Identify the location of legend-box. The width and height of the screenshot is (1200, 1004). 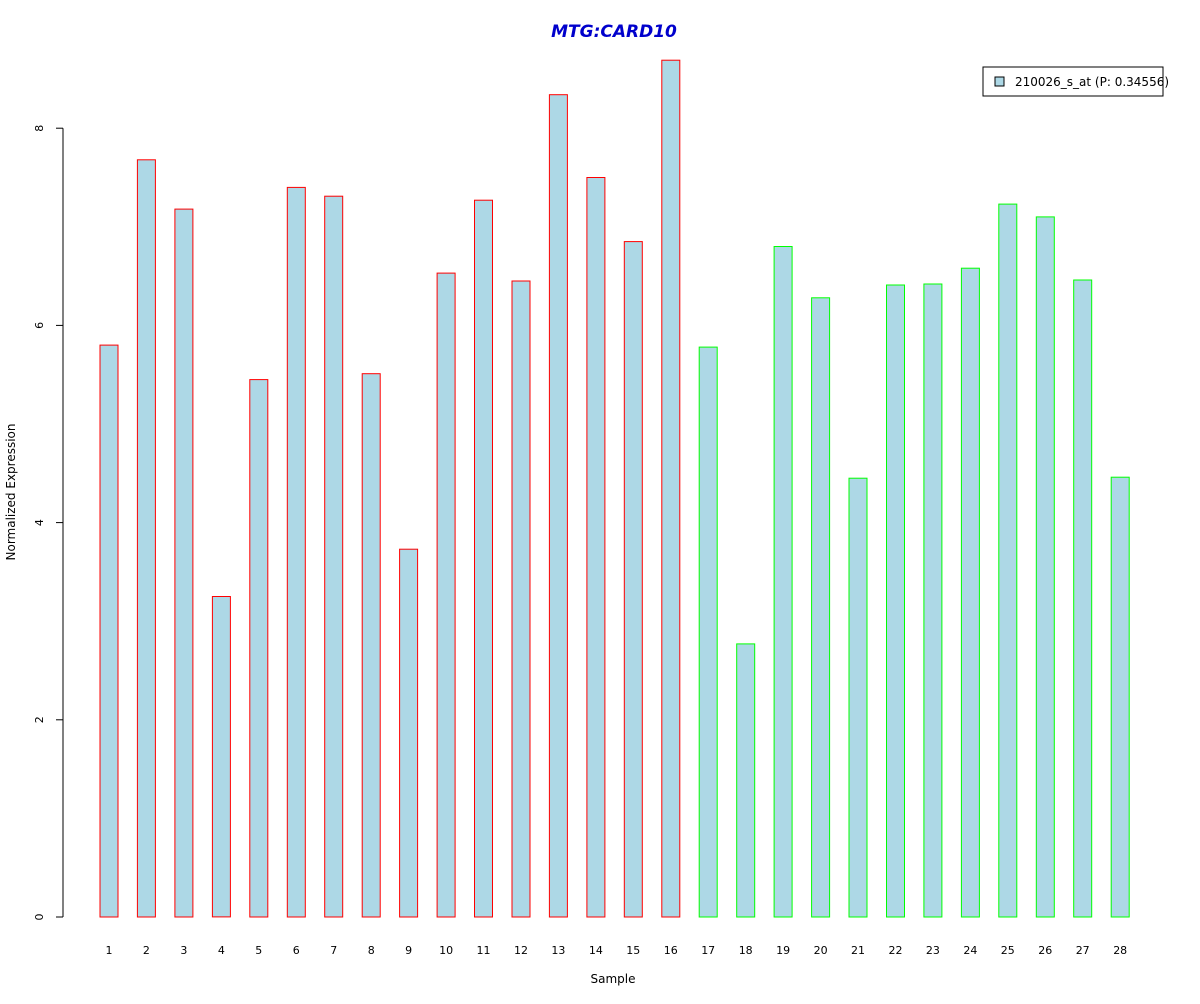
(1073, 81).